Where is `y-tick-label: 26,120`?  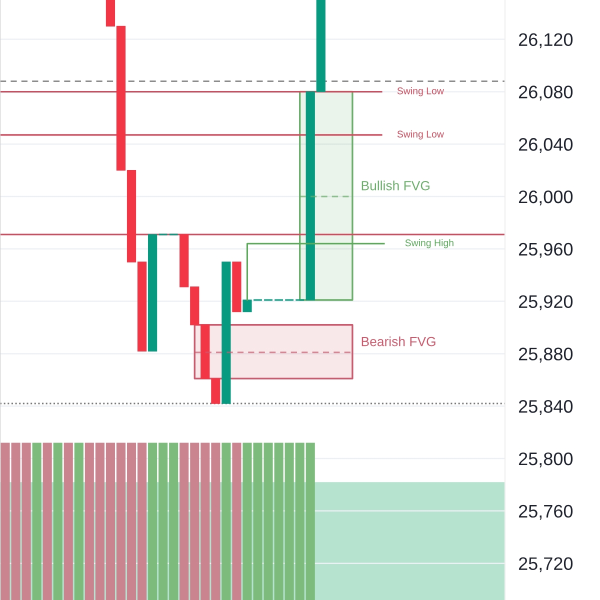 y-tick-label: 26,120 is located at coordinates (545, 40).